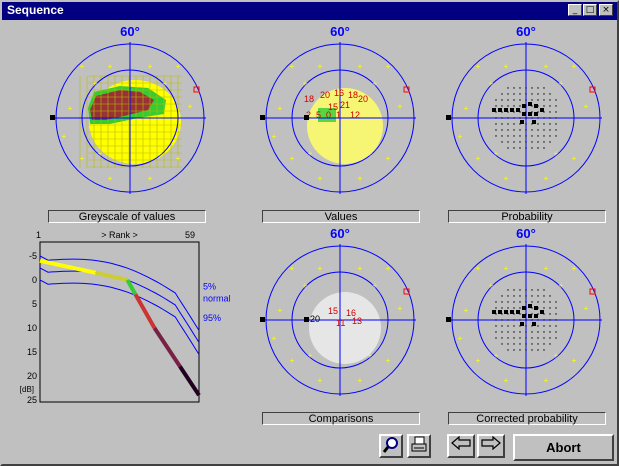  I want to click on zoom-button, so click(391, 446).